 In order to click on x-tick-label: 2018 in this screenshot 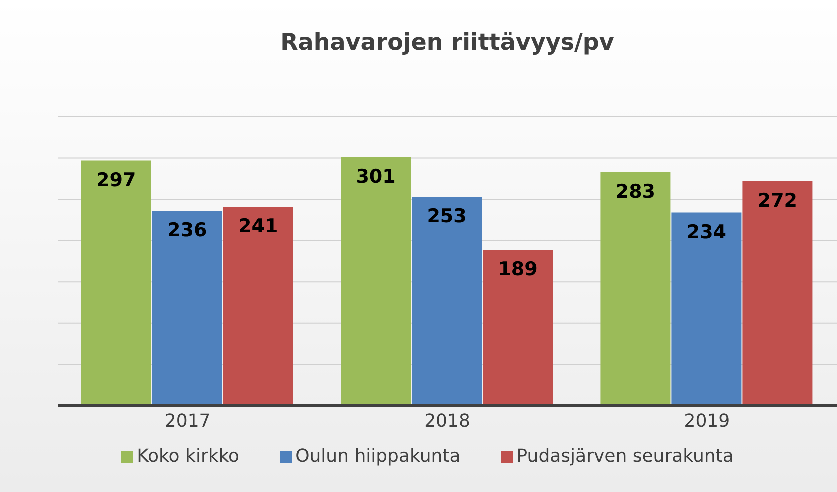, I will do `click(447, 421)`.